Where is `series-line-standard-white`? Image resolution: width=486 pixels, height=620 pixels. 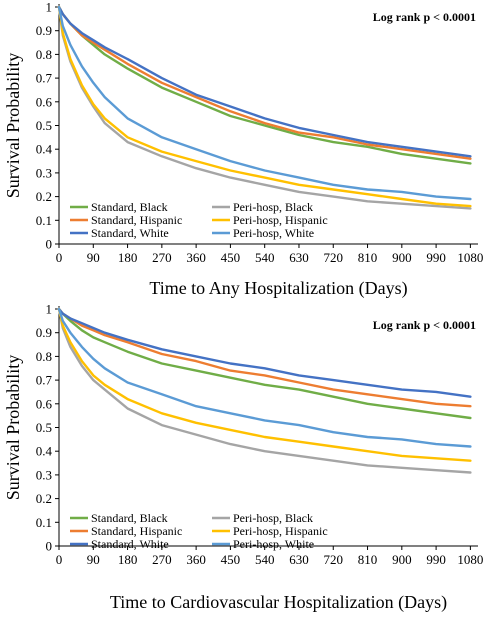
series-line-standard-white is located at coordinates (264, 352).